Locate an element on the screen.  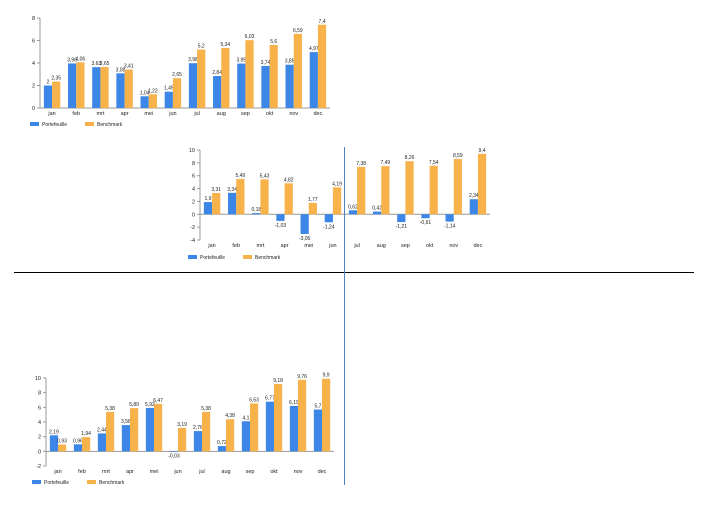
y-tick-label: 0 is located at coordinates (33, 109).